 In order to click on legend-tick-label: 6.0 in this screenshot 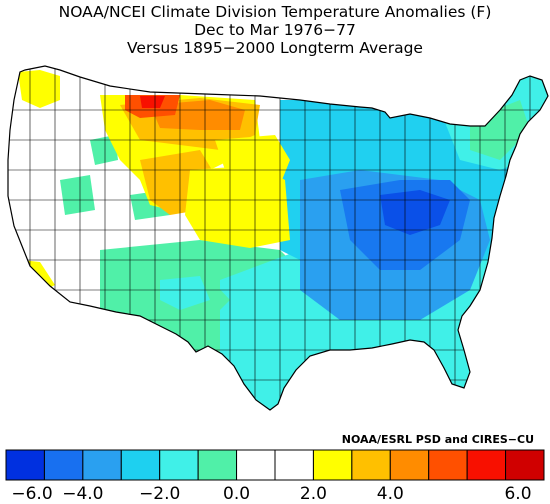, I will do `click(518, 494)`.